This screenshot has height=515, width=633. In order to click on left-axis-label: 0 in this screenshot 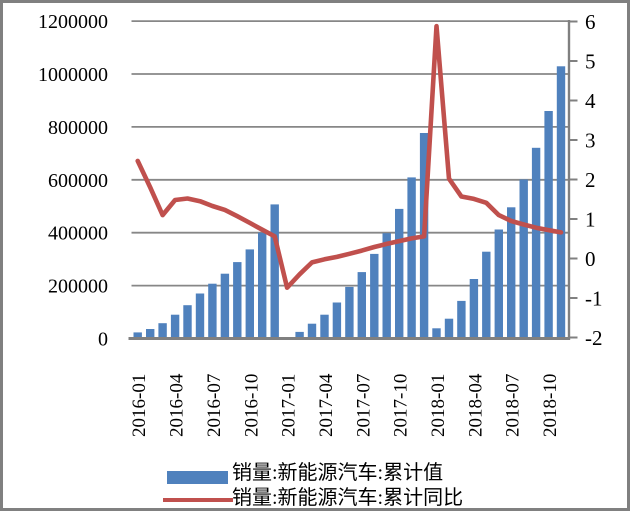, I will do `click(103, 340)`.